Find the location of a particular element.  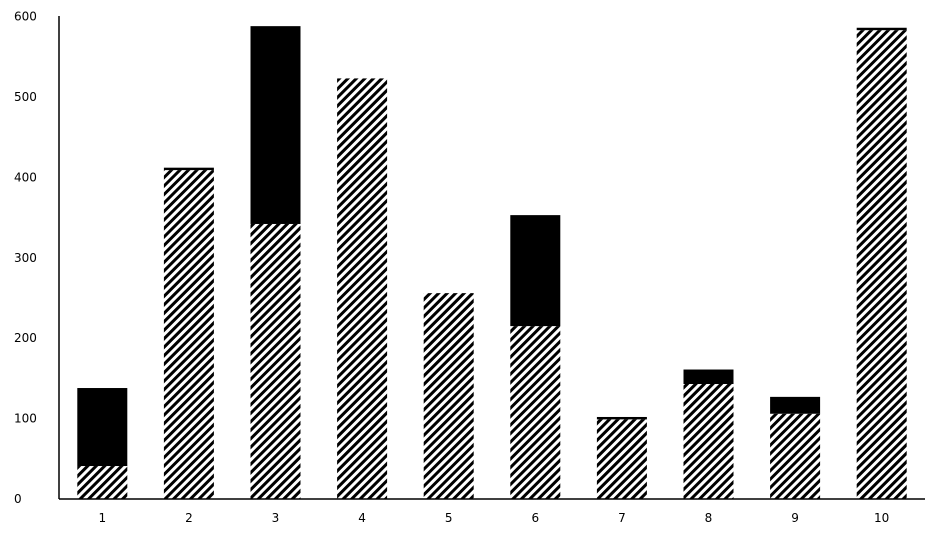

y-tick-label: 400 is located at coordinates (25, 177).